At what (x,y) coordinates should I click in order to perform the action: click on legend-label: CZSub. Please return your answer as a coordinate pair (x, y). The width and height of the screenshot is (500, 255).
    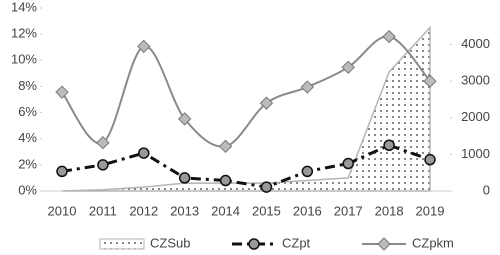
    Looking at the image, I should click on (170, 242).